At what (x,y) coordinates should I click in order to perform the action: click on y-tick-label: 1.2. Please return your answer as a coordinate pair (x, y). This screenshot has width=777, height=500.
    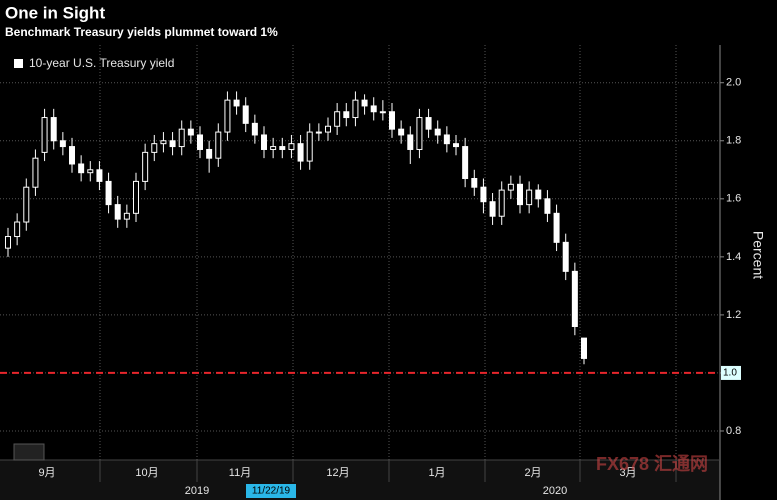
    Looking at the image, I should click on (733, 315).